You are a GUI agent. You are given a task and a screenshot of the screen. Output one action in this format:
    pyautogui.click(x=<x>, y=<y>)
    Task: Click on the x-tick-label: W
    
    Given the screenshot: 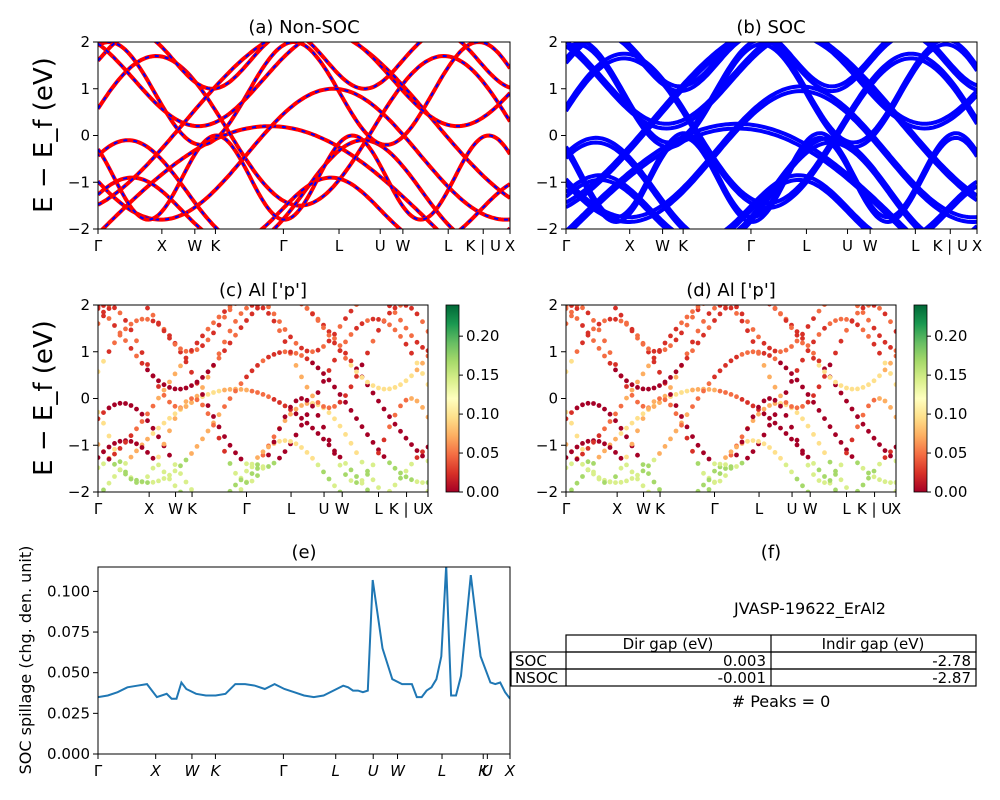 What is the action you would take?
    pyautogui.click(x=662, y=246)
    